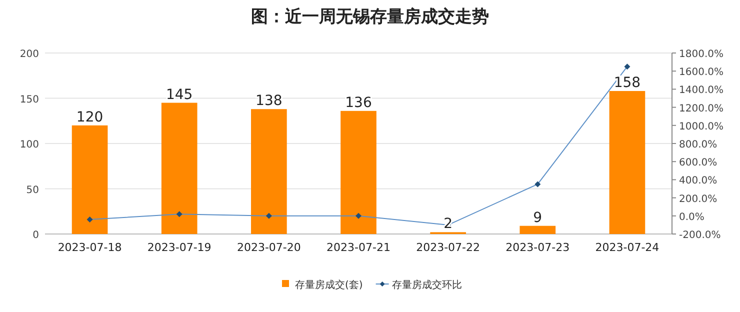  What do you see at coordinates (90, 117) in the screenshot?
I see `data-label: 120` at bounding box center [90, 117].